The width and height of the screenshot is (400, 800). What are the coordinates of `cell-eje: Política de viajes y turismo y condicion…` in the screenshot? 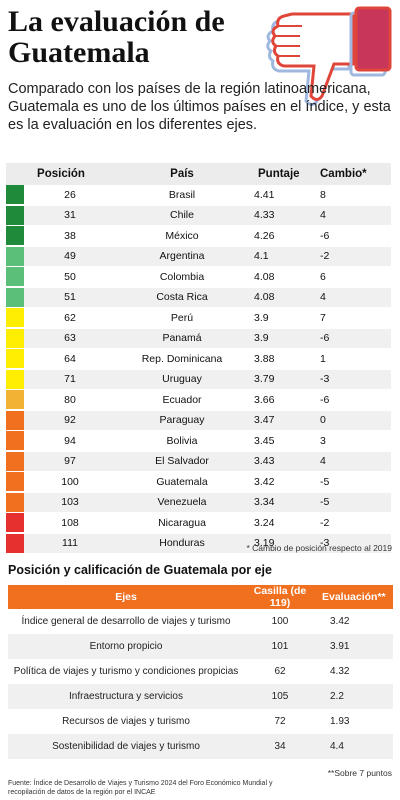 It's located at (126, 671).